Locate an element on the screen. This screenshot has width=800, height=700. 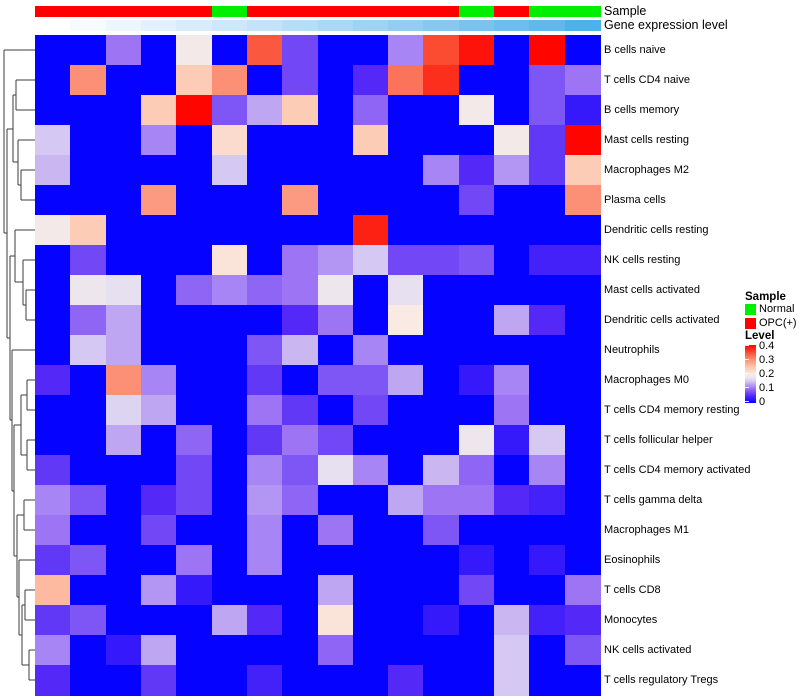
legend-normal-label: Normal is located at coordinates (777, 309).